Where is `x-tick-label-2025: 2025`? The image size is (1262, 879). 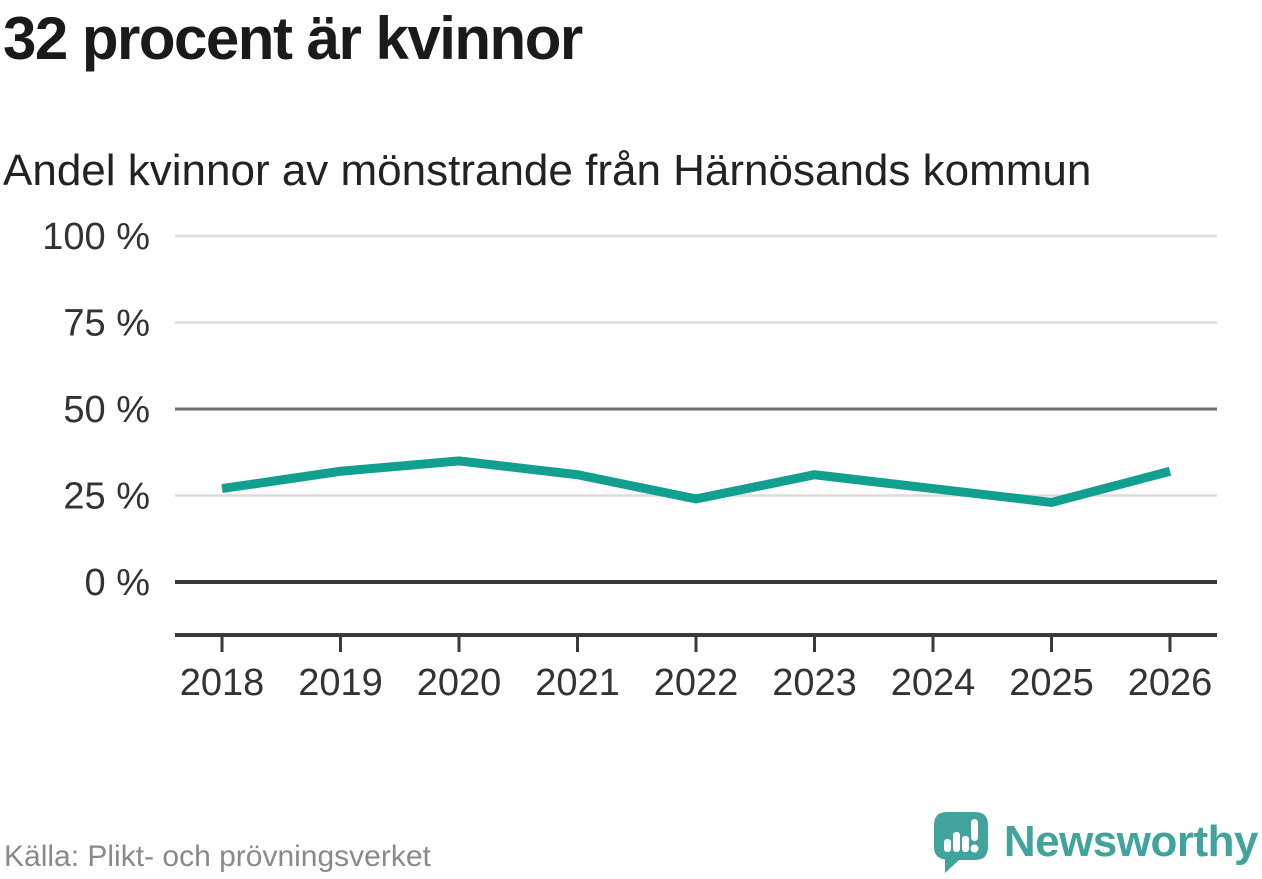
x-tick-label-2025: 2025 is located at coordinates (1051, 683).